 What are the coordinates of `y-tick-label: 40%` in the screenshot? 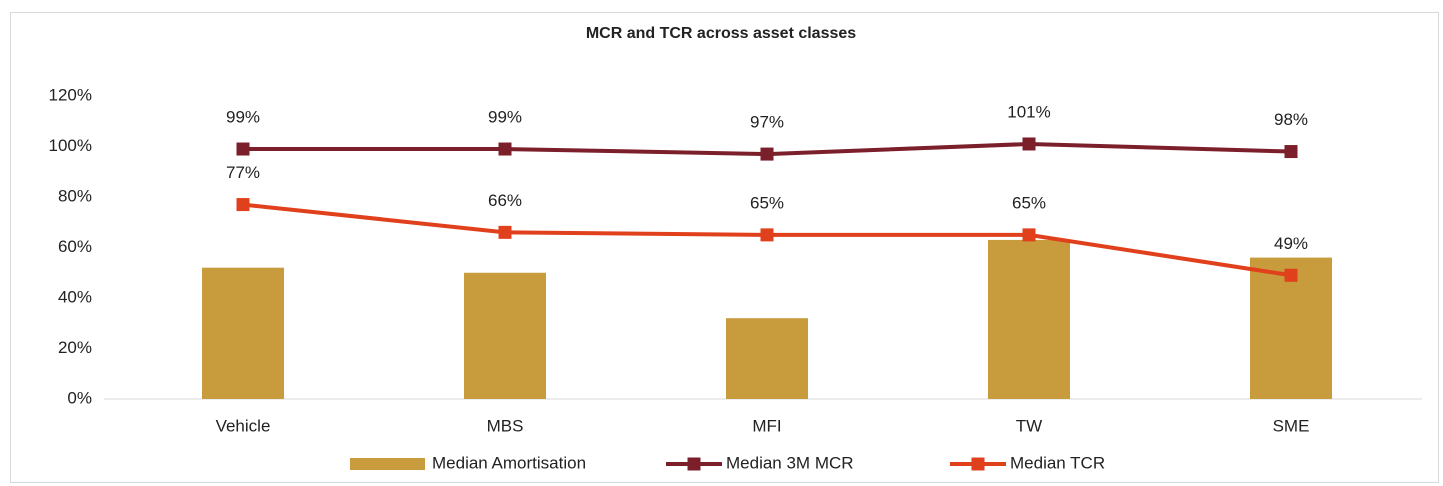 It's located at (75, 296).